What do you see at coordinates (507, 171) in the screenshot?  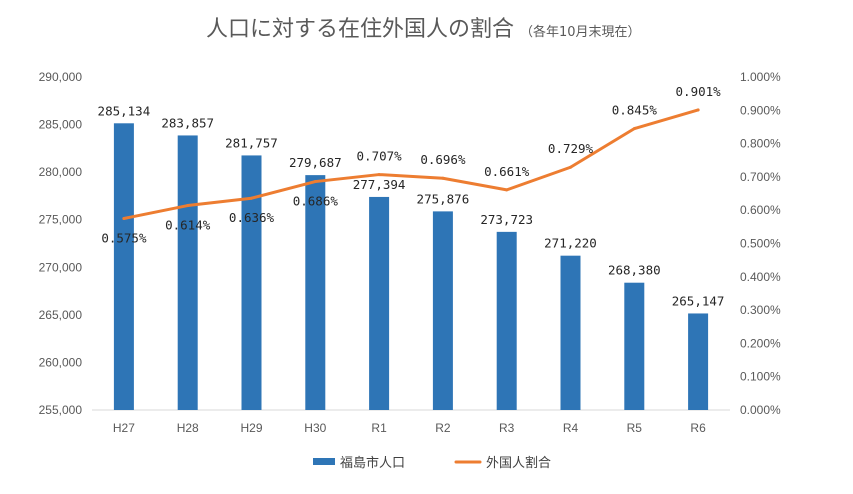 I see `line-value-label: 0.661%` at bounding box center [507, 171].